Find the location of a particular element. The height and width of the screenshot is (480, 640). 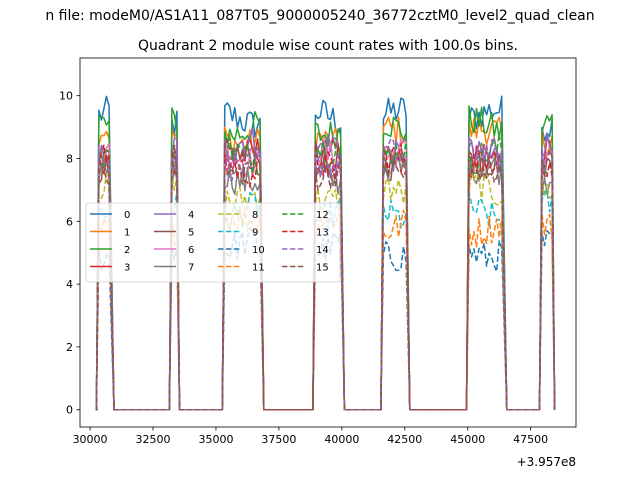

x-tick-label: 45000 is located at coordinates (467, 439).